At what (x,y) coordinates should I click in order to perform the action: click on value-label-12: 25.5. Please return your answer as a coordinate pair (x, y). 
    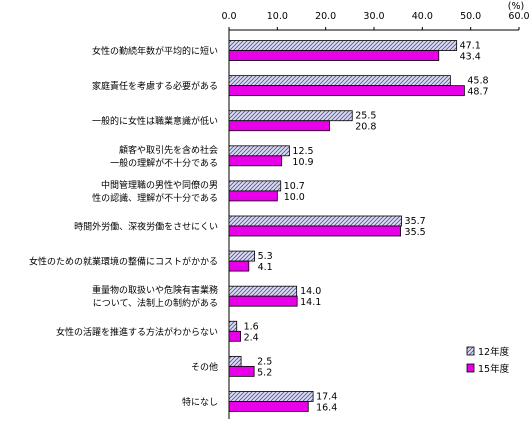
    Looking at the image, I should click on (365, 116).